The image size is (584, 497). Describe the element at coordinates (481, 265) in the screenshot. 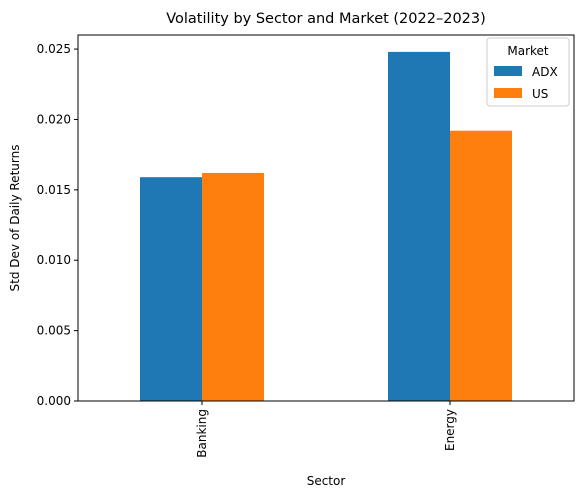

I see `bar-us-energy` at that location.